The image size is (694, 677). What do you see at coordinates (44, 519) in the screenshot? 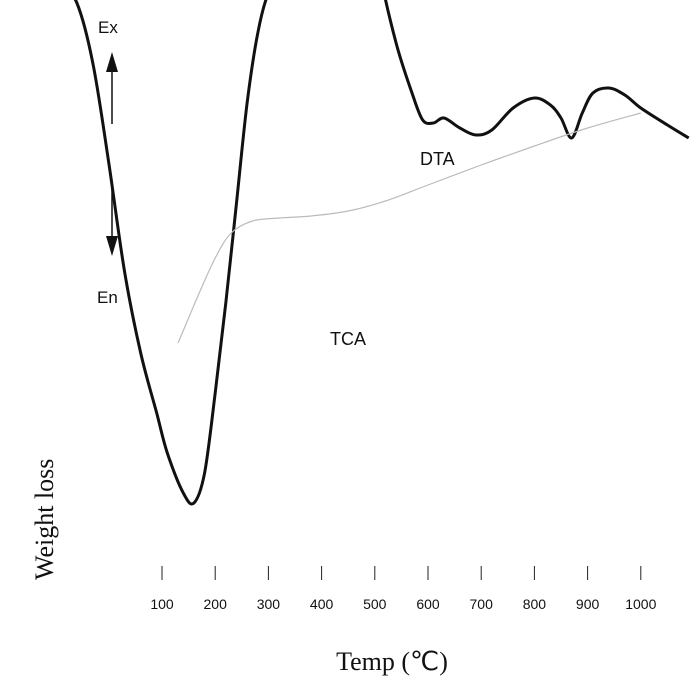
I see `y-axis-title: Weight loss` at bounding box center [44, 519].